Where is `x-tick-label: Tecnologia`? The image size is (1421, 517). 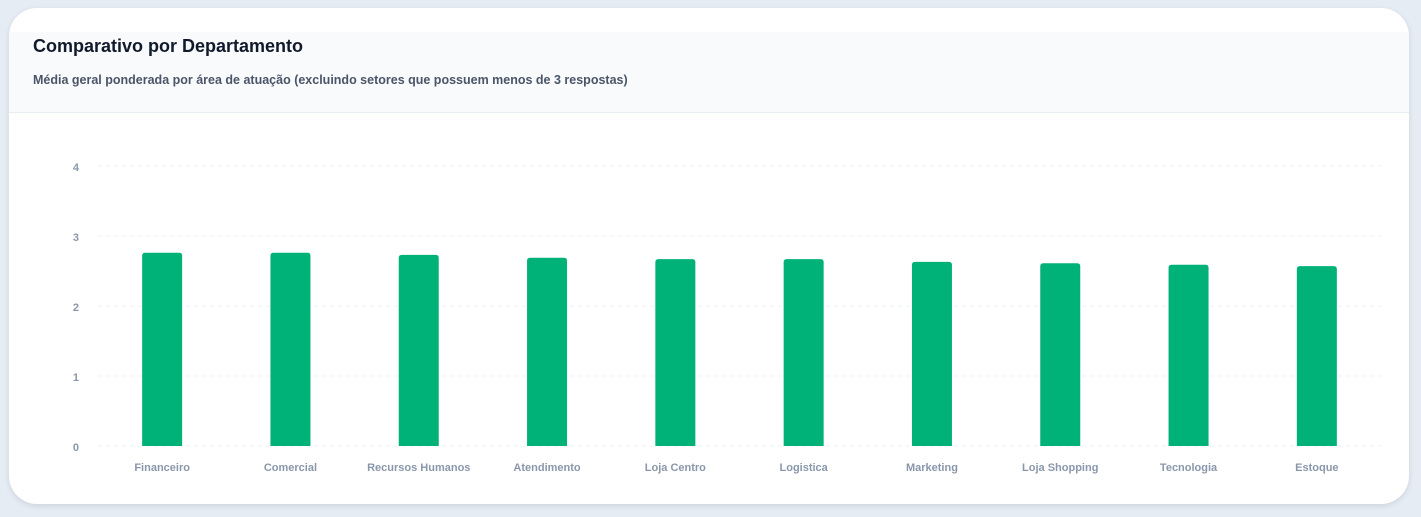
x-tick-label: Tecnologia is located at coordinates (1189, 468).